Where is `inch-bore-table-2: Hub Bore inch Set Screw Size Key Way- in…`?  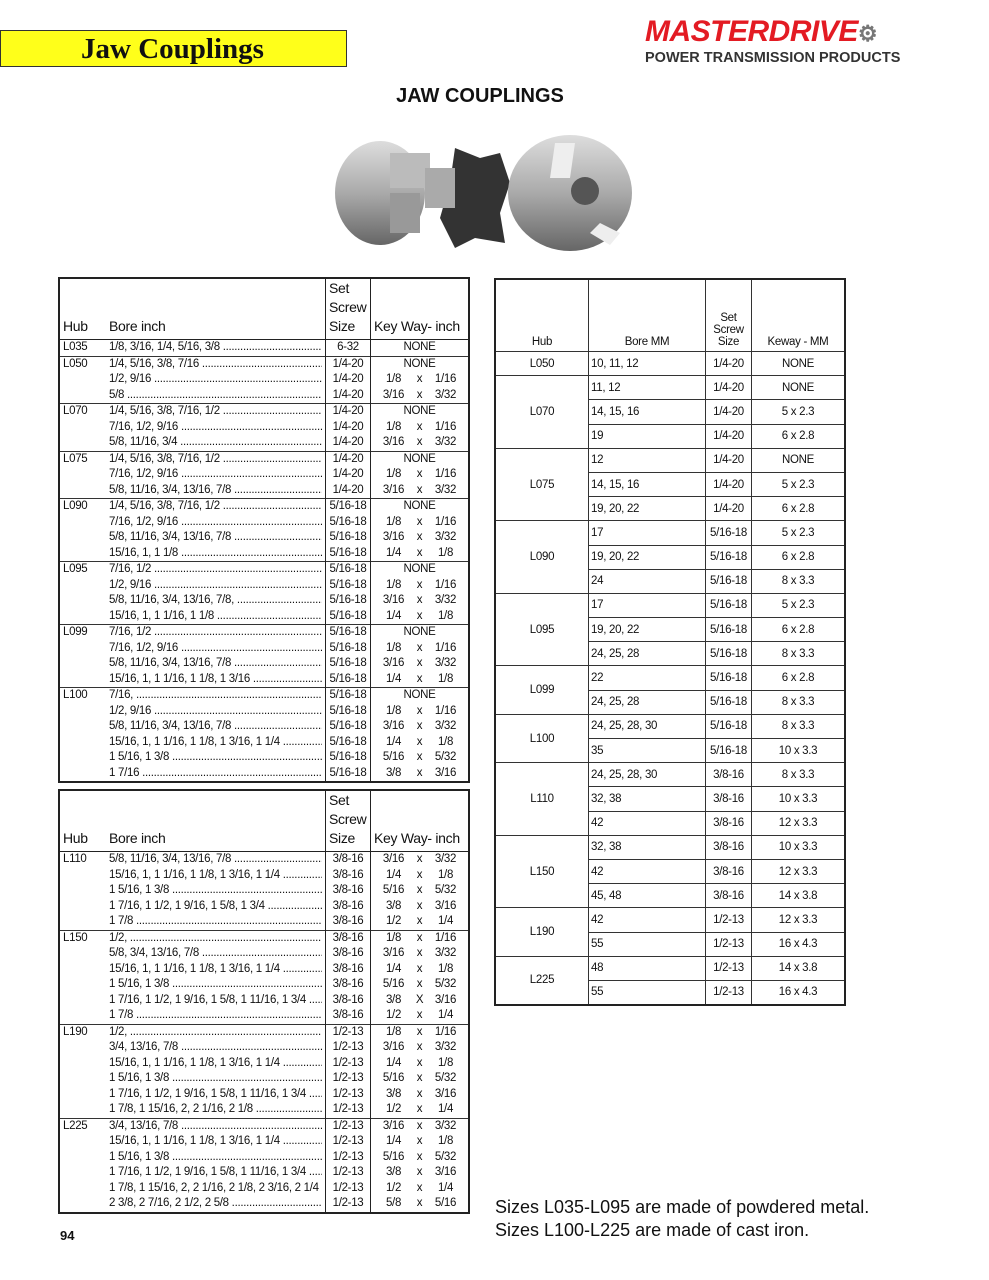
inch-bore-table-2: Hub Bore inch Set Screw Size Key Way- in… is located at coordinates (264, 1001).